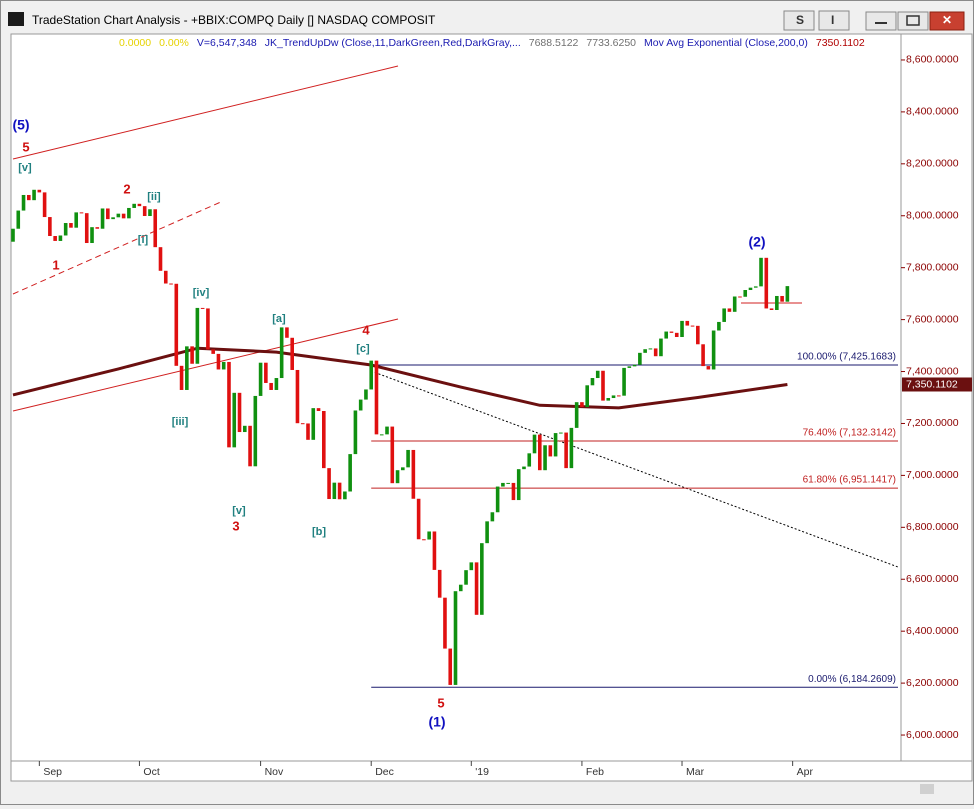 This screenshot has width=974, height=809. I want to click on trendline, so click(205, 112).